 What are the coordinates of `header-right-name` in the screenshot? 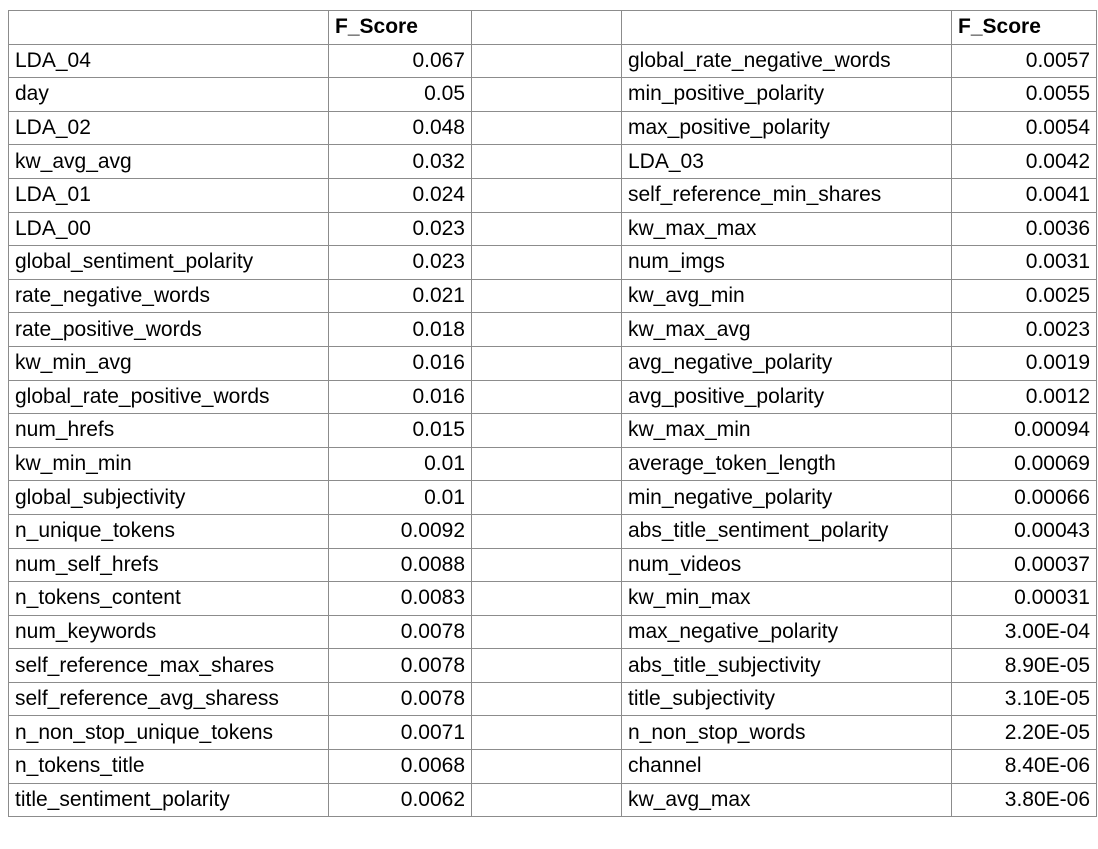 It's located at (786, 27).